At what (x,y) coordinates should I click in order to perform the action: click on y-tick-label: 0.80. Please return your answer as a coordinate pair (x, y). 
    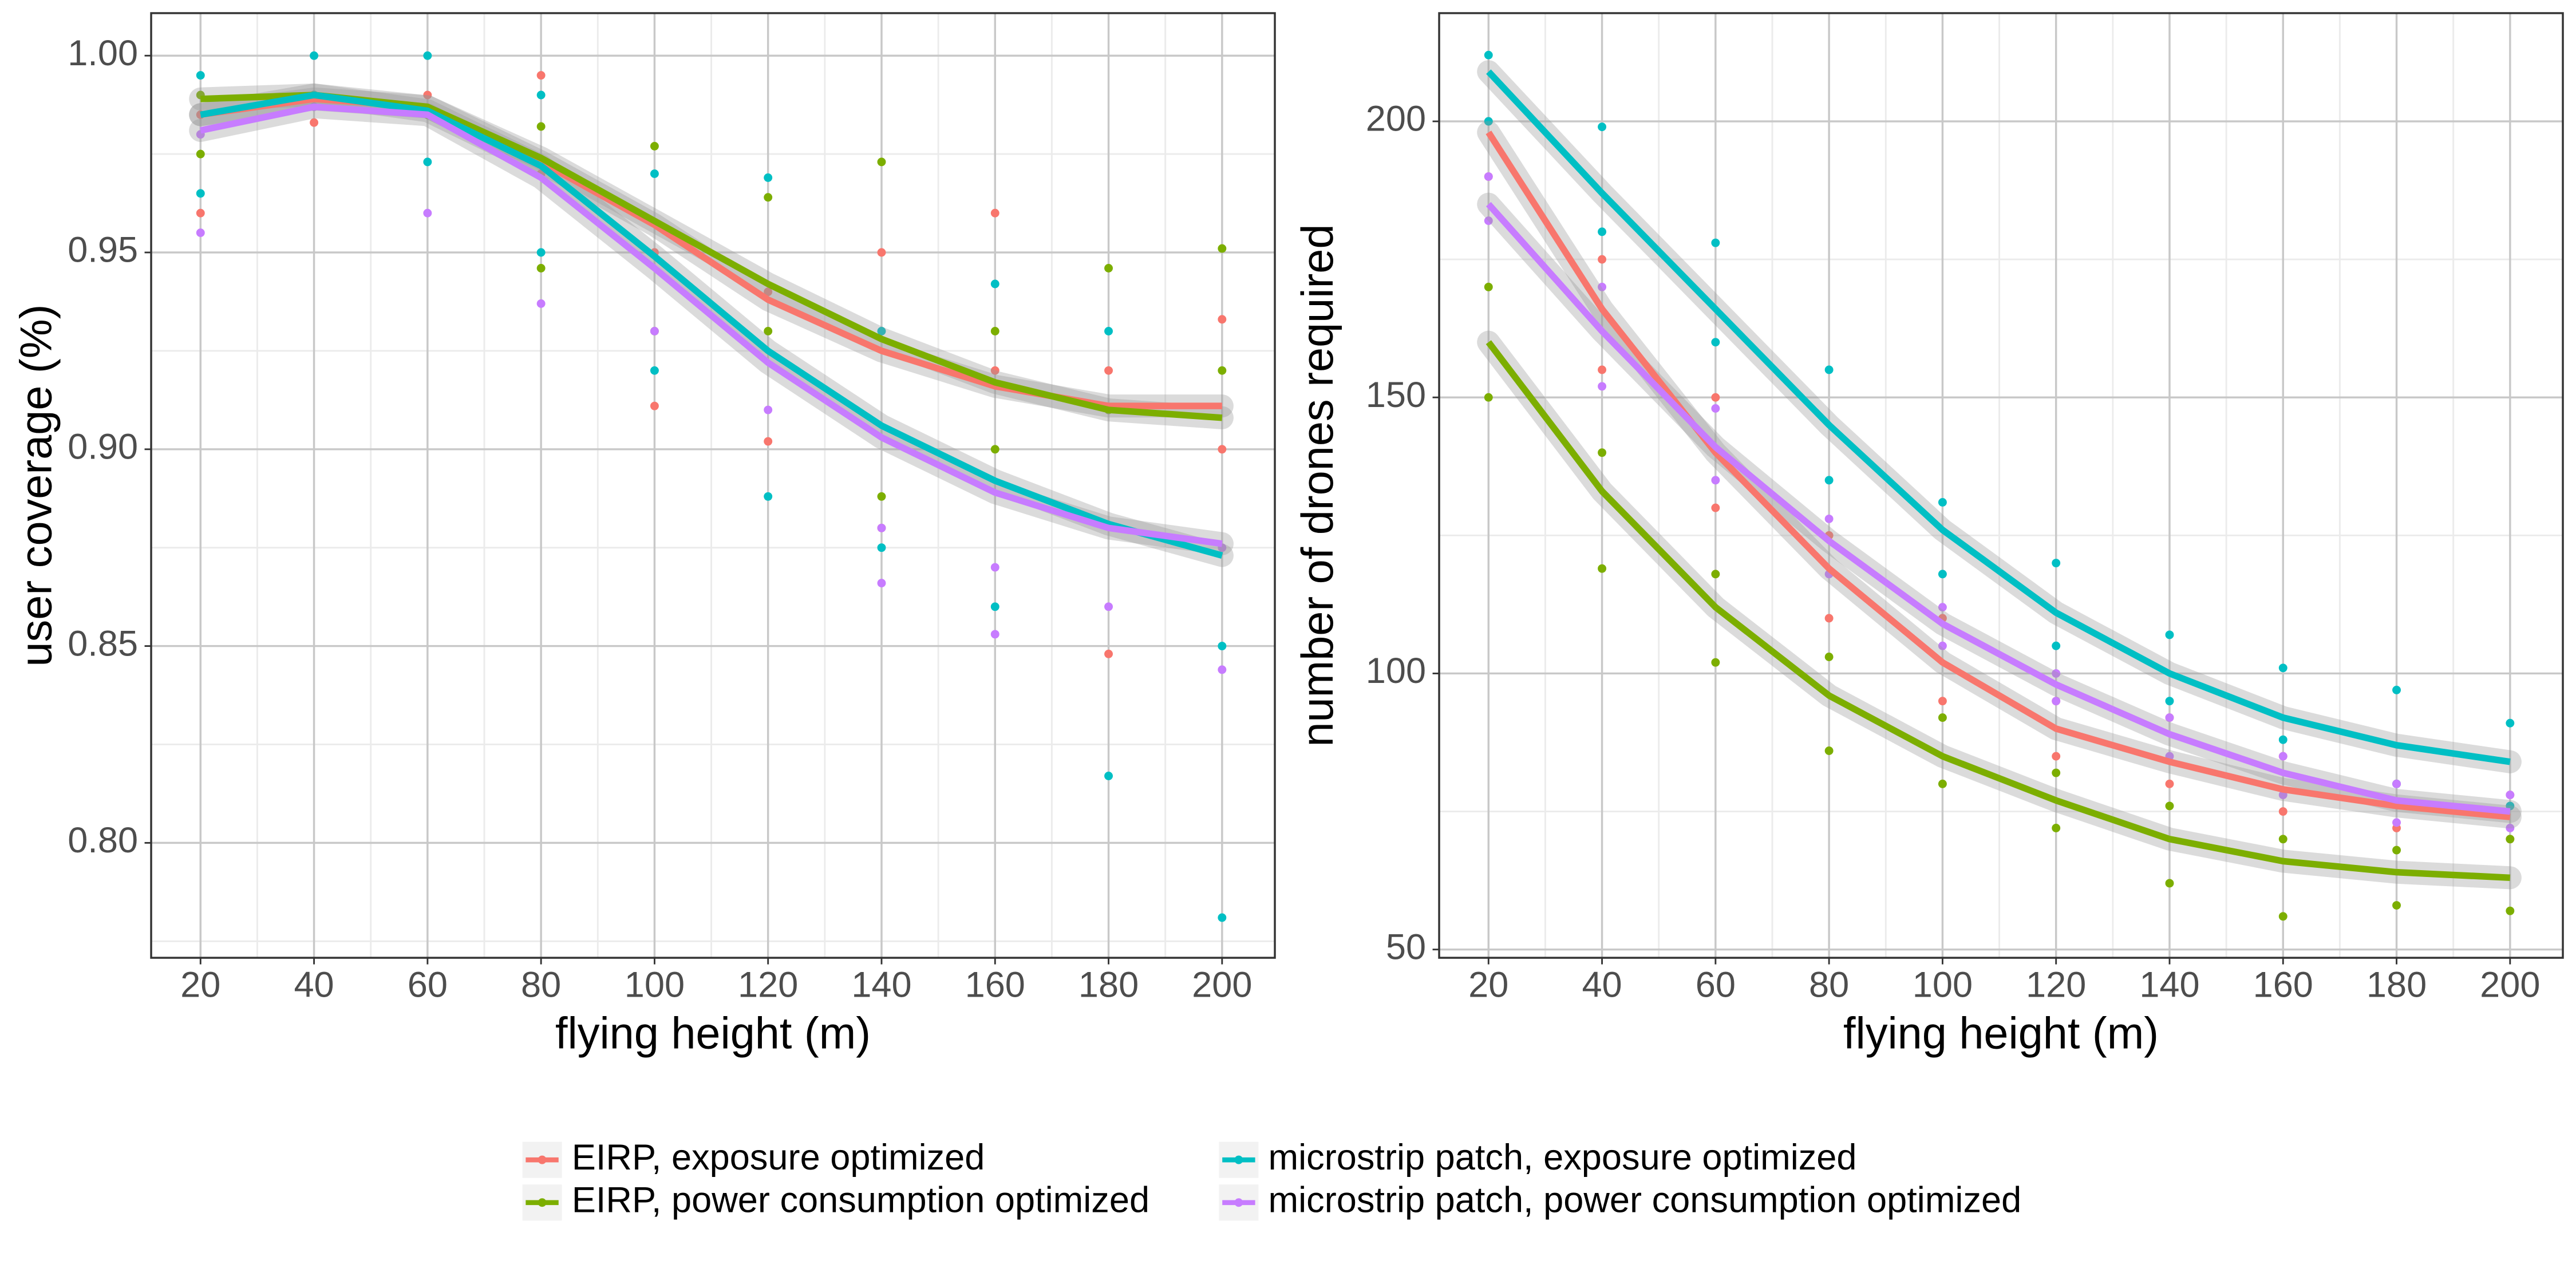
    Looking at the image, I should click on (103, 840).